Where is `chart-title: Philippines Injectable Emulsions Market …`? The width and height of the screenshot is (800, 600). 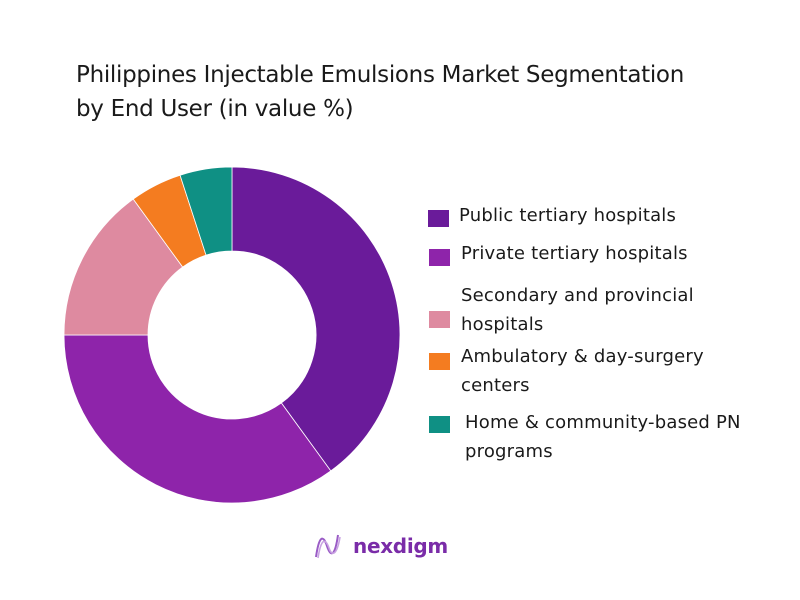 chart-title: Philippines Injectable Emulsions Market … is located at coordinates (436, 92).